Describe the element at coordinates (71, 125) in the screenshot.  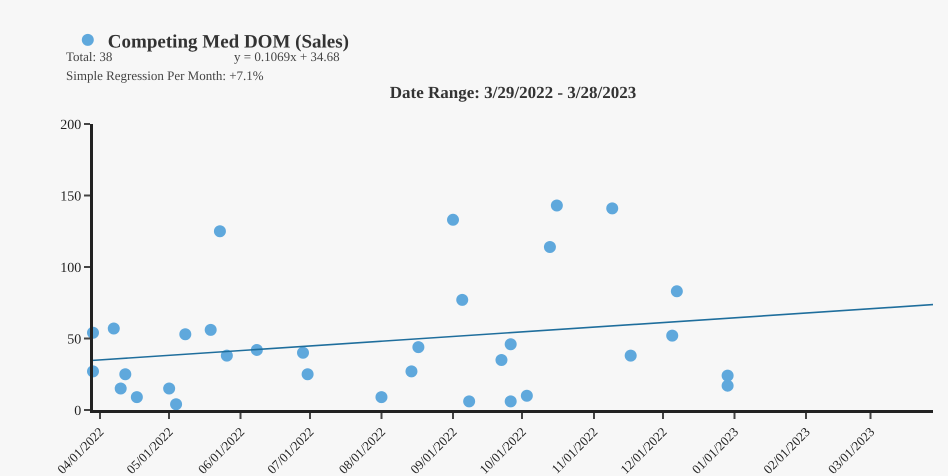
I see `y-tick-label: 200` at that location.